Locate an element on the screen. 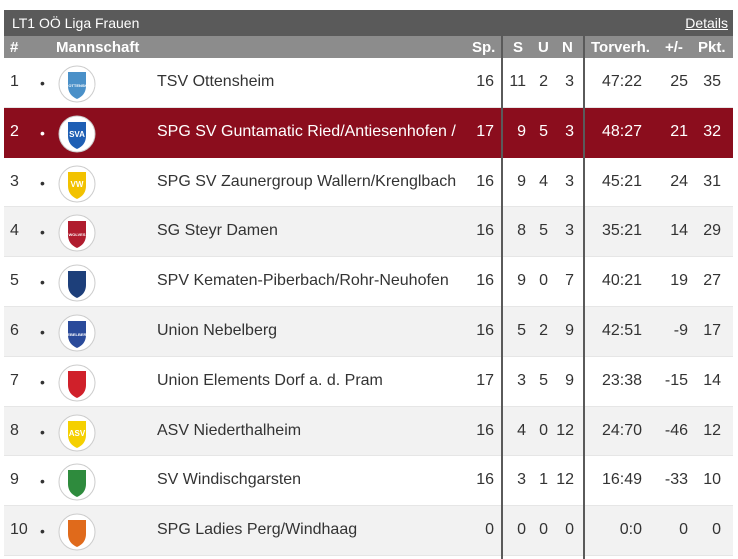 This screenshot has height=559, width=738. col-wins: S is located at coordinates (518, 47).